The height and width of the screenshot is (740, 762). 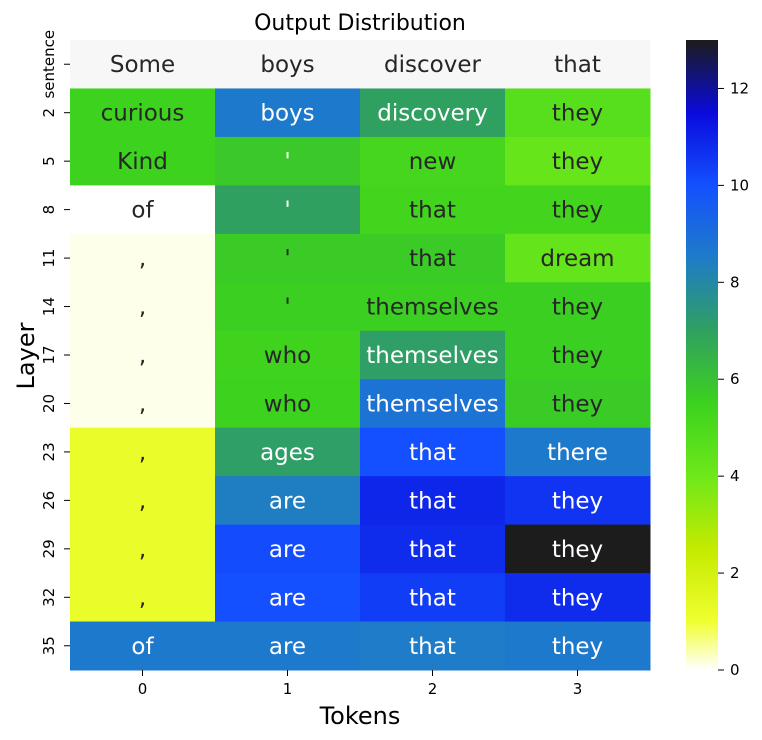 I want to click on x-tick-label: 3, so click(x=578, y=689).